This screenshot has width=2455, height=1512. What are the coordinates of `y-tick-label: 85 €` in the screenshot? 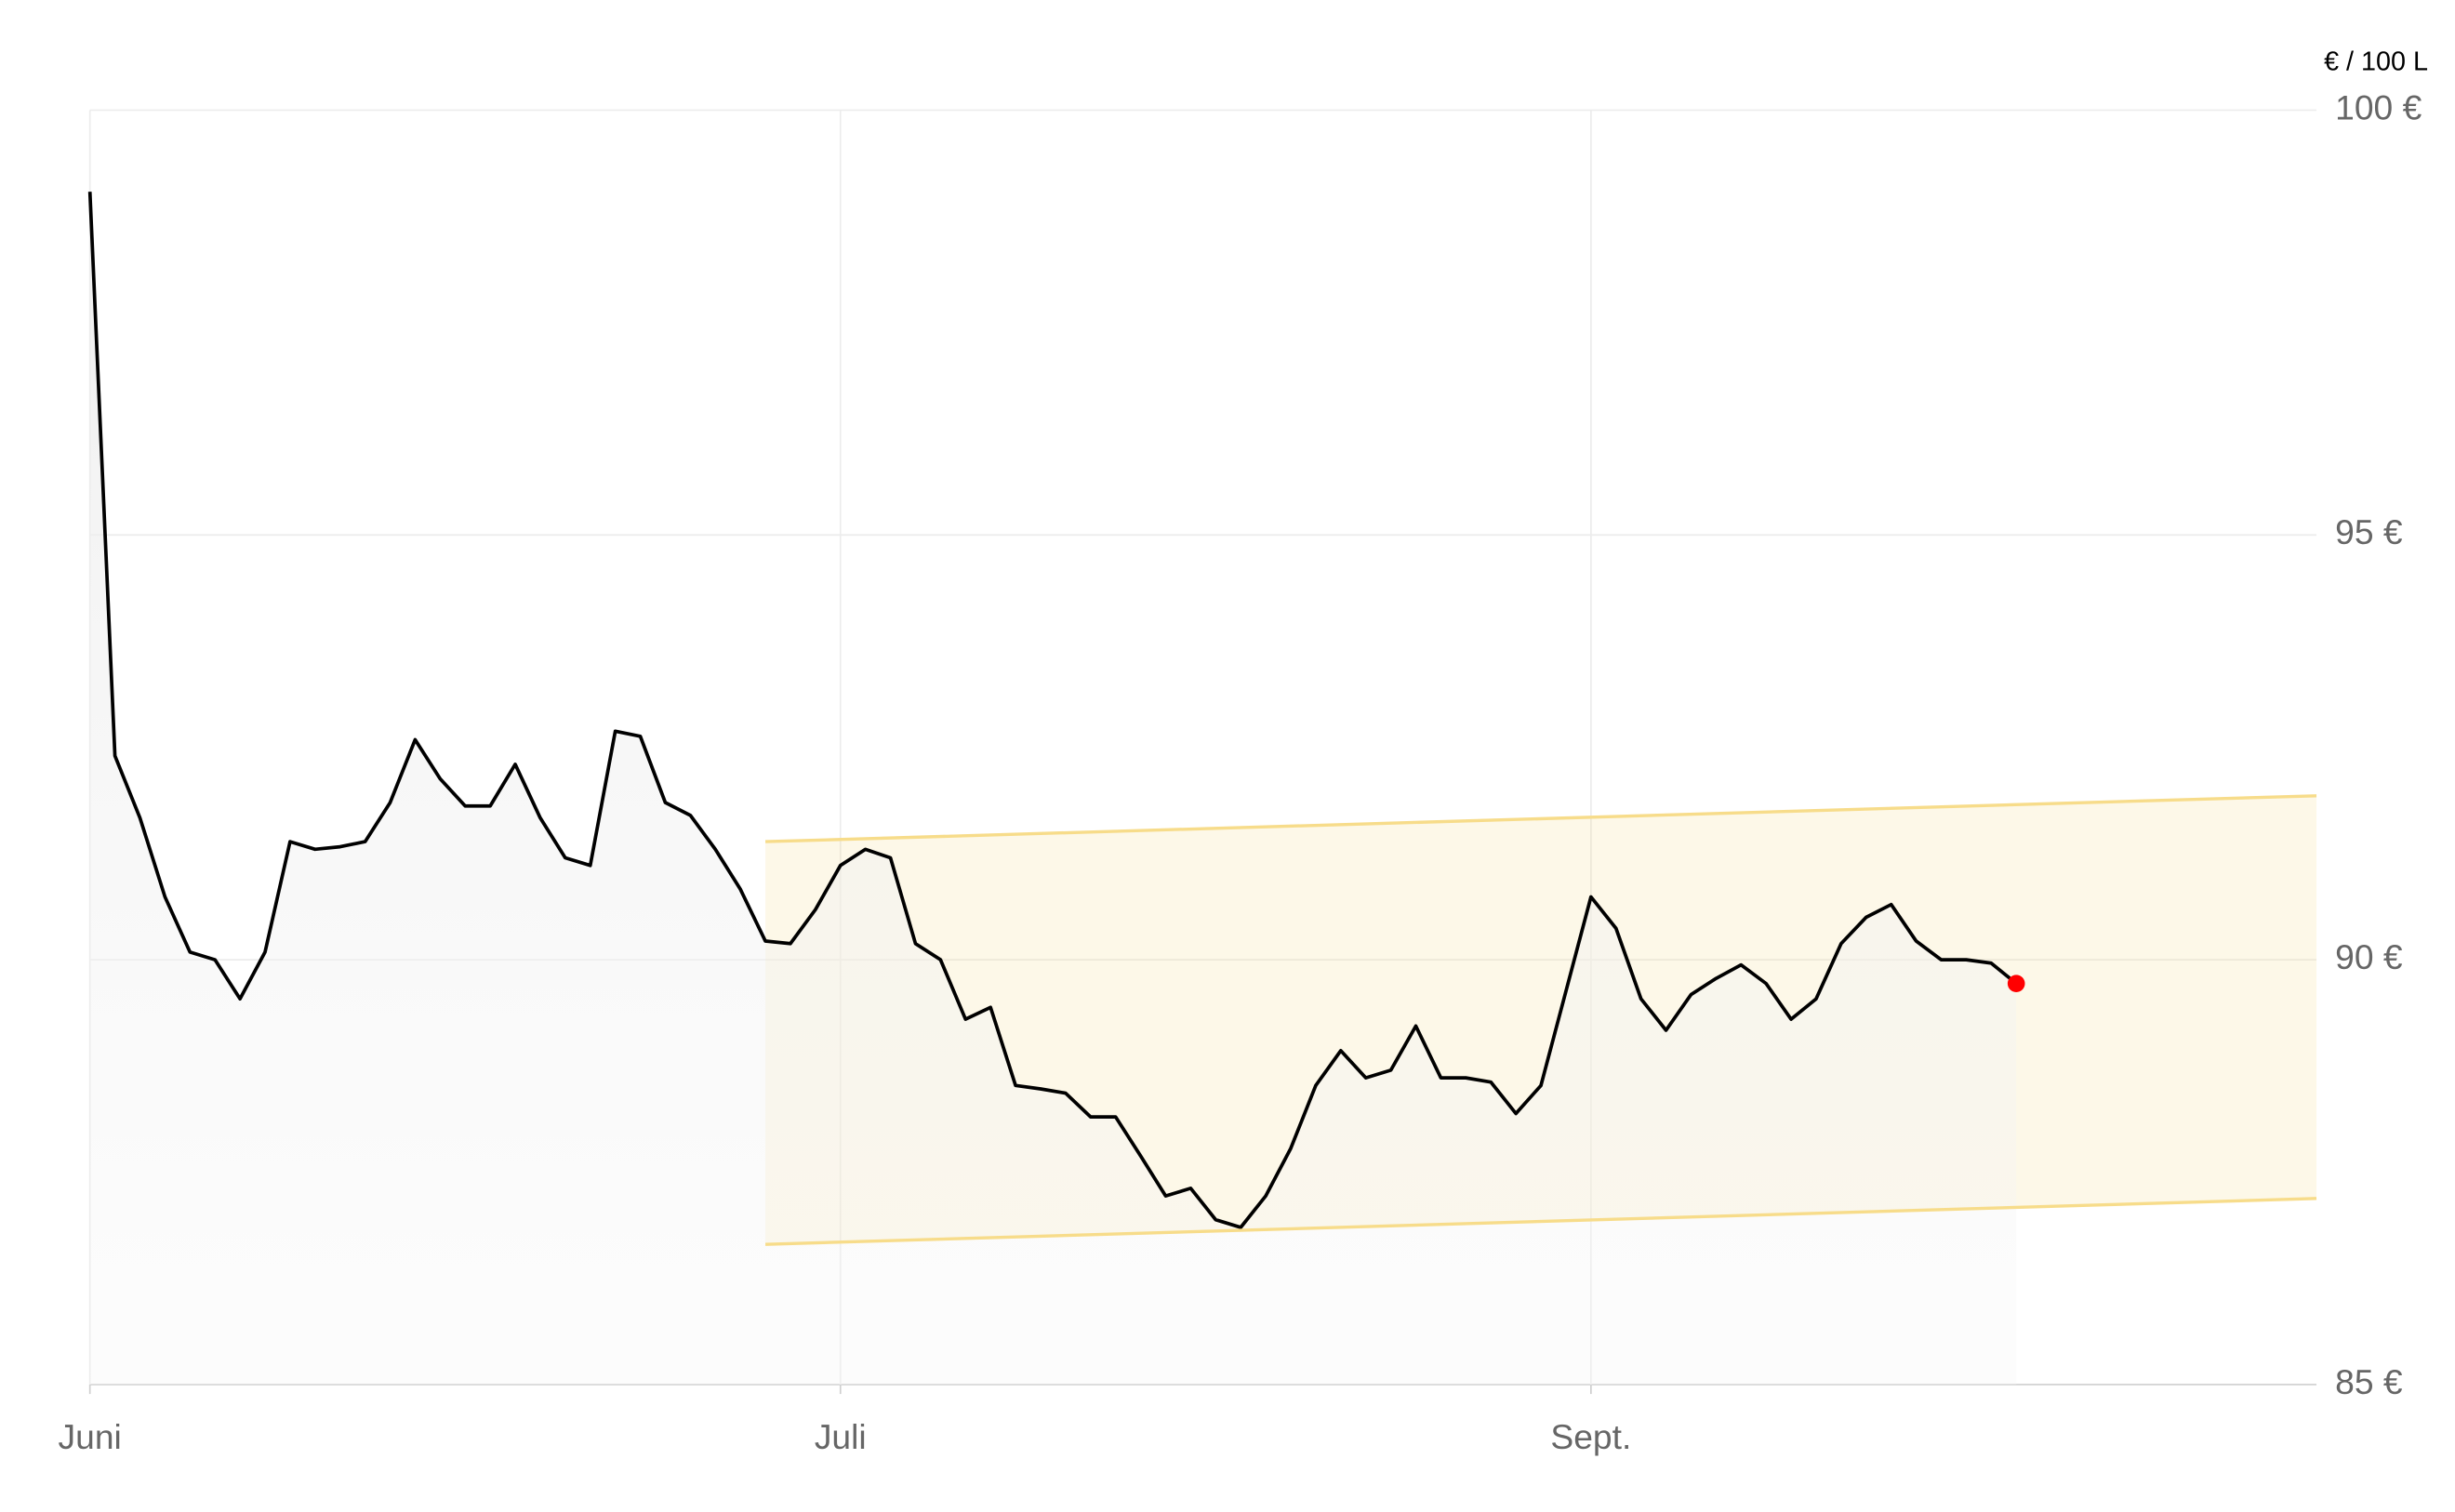 It's located at (2369, 1381).